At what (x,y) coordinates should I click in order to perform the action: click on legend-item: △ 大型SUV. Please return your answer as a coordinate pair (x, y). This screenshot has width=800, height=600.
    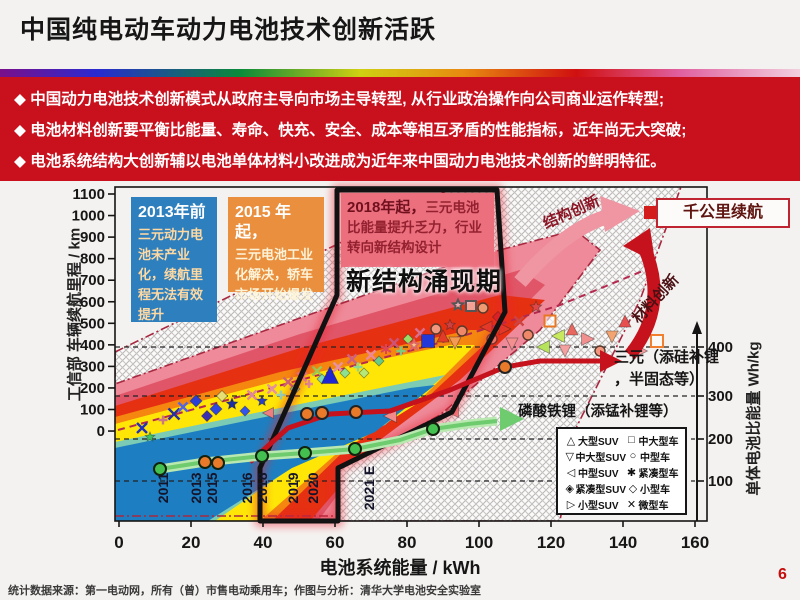
    Looking at the image, I should click on (594, 440).